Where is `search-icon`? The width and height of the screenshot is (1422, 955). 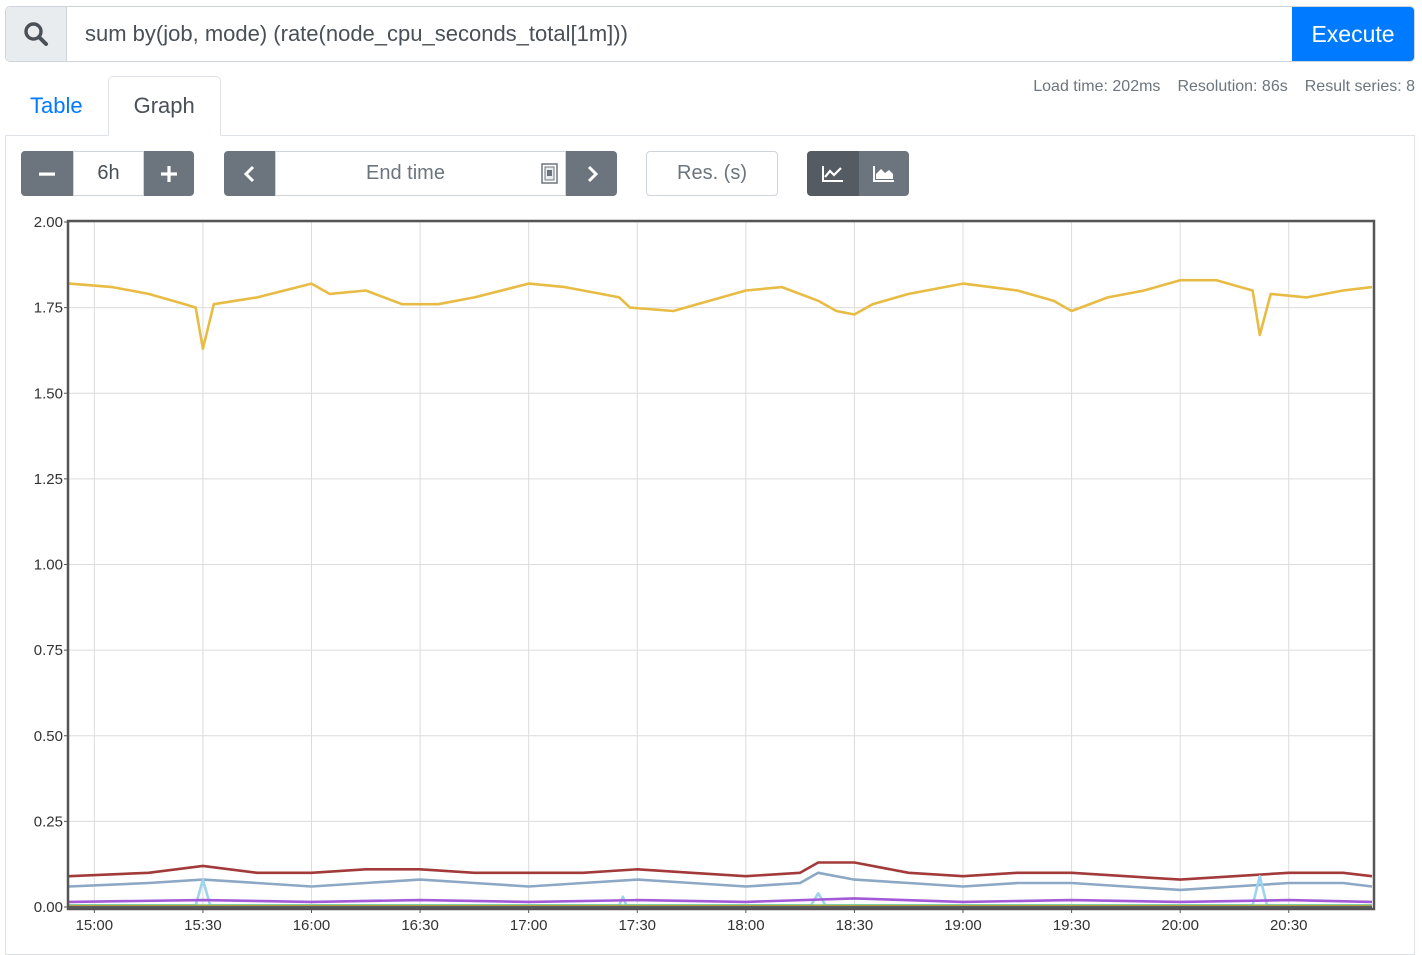
search-icon is located at coordinates (36, 34).